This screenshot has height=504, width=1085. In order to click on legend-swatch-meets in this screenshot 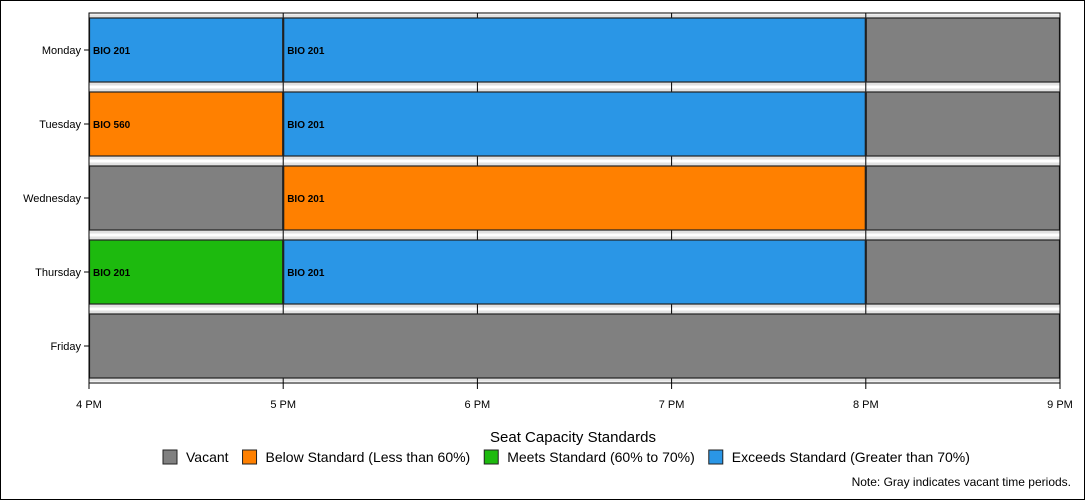, I will do `click(491, 457)`.